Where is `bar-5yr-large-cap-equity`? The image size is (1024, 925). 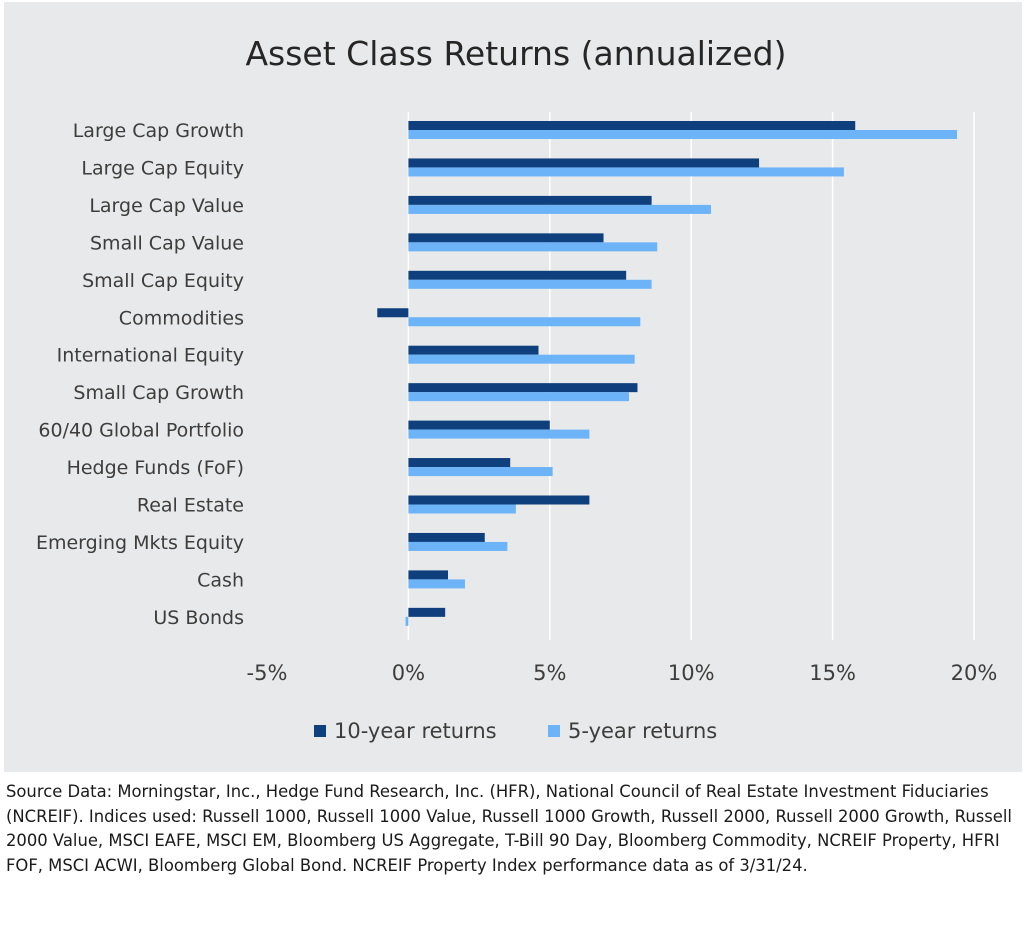 bar-5yr-large-cap-equity is located at coordinates (626, 172).